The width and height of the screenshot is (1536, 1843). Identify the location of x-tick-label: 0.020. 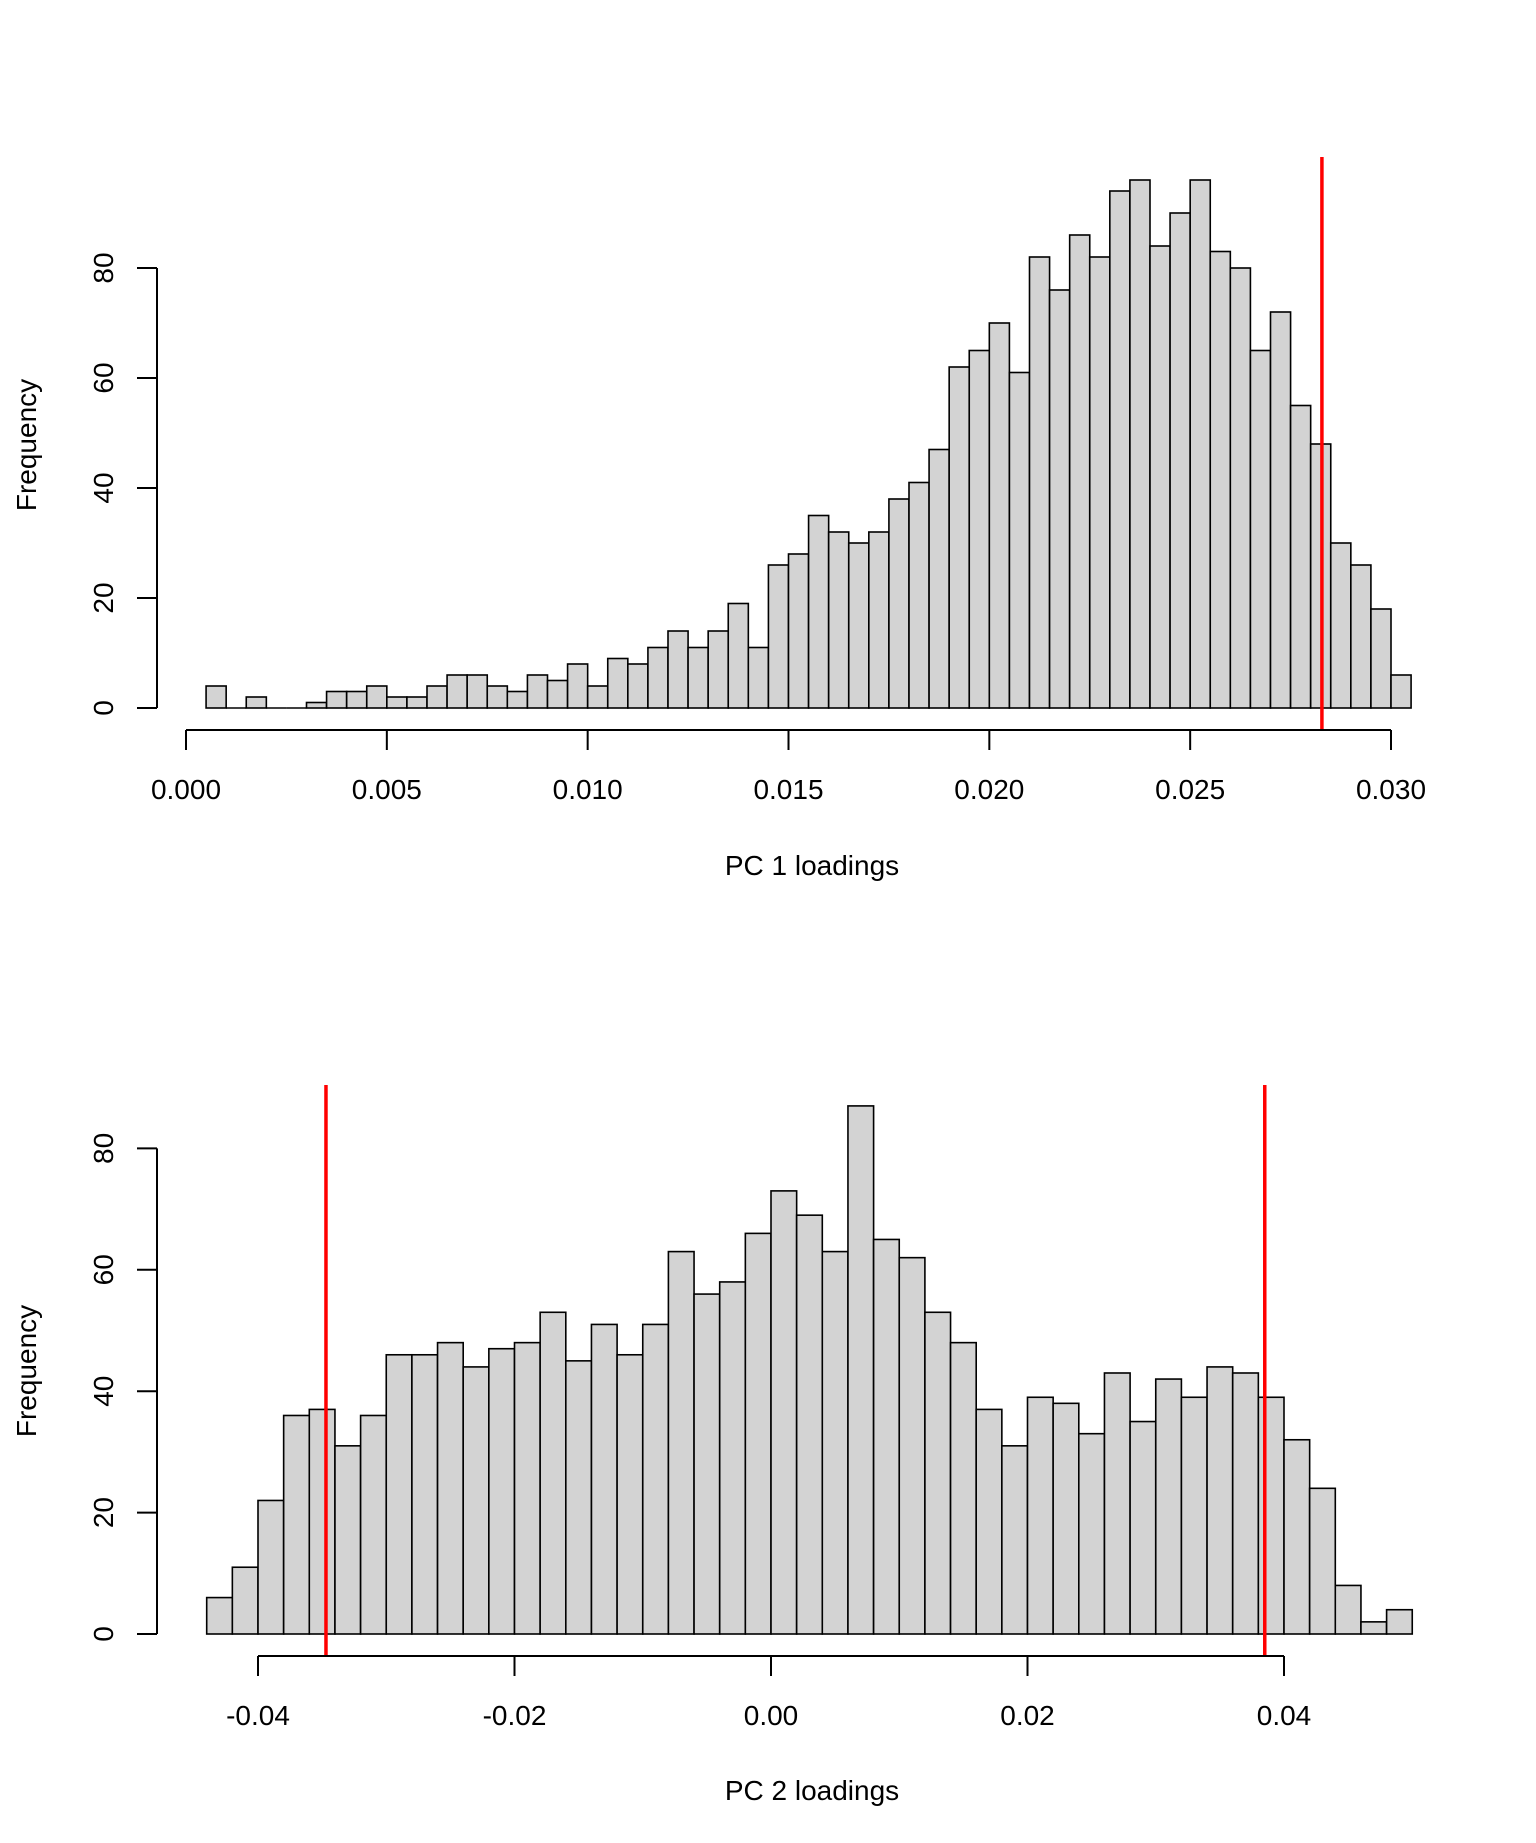
(989, 789).